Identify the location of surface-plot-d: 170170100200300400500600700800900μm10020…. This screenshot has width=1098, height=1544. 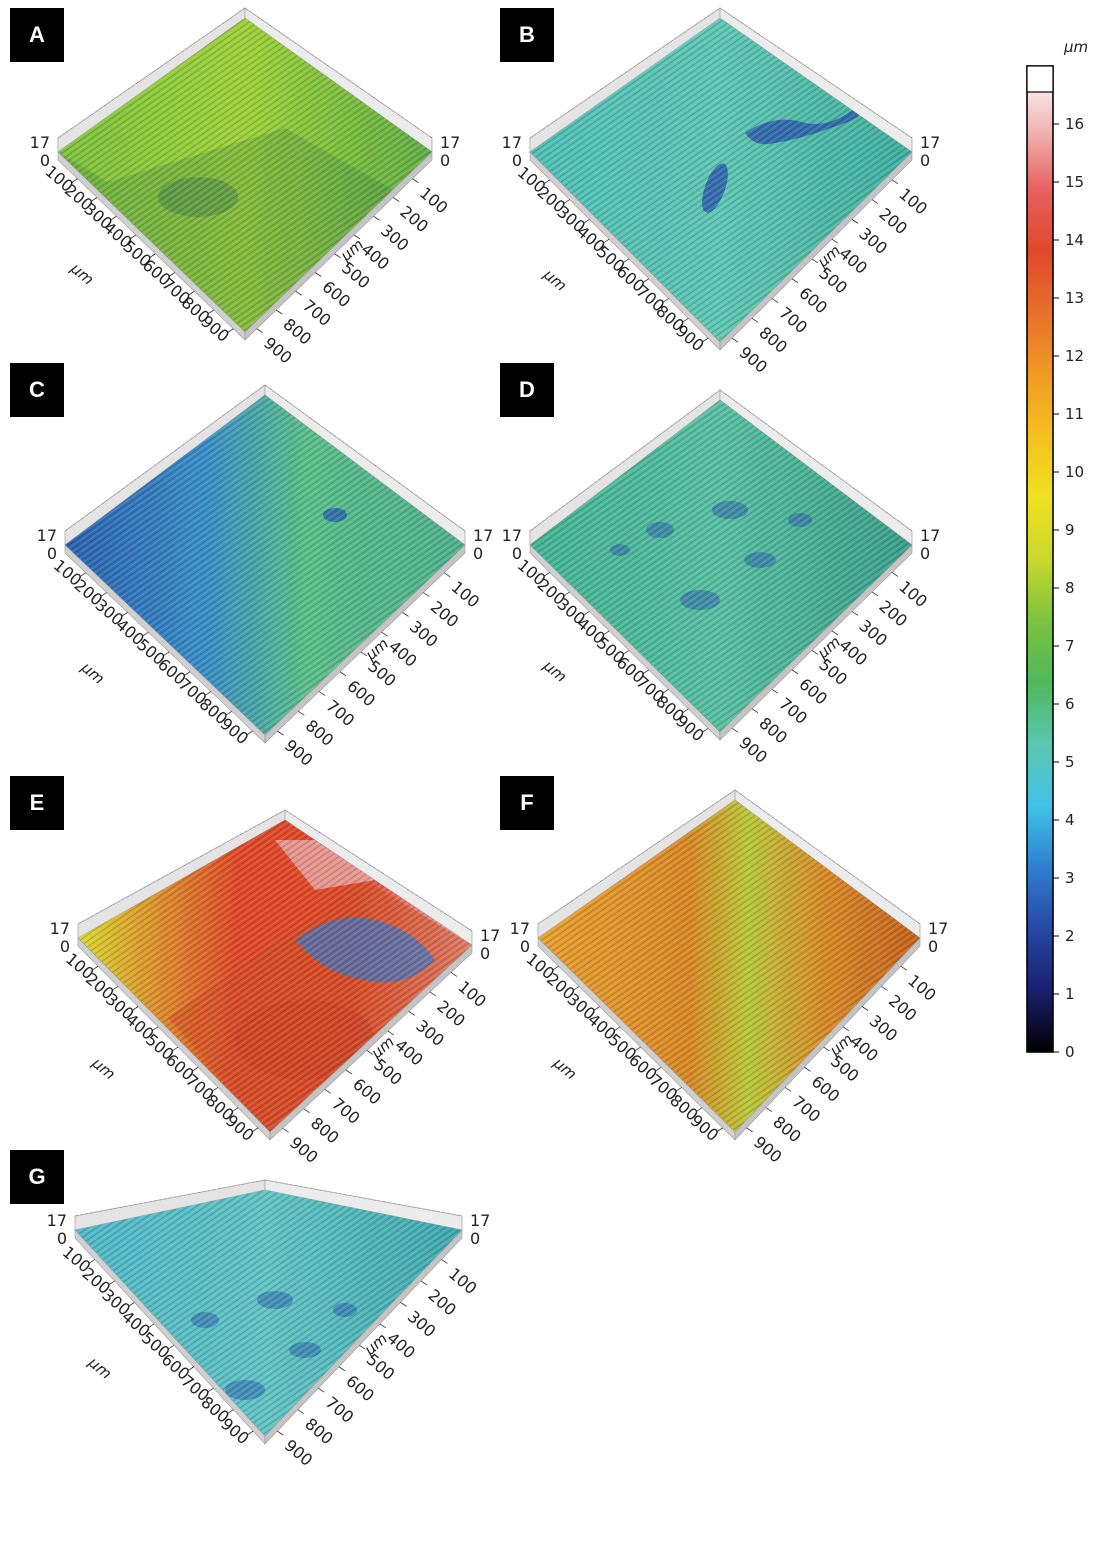
(721, 578).